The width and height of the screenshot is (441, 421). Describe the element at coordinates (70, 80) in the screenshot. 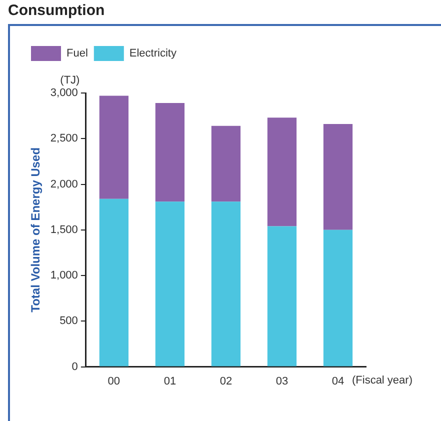

I see `text: (TJ)` at that location.